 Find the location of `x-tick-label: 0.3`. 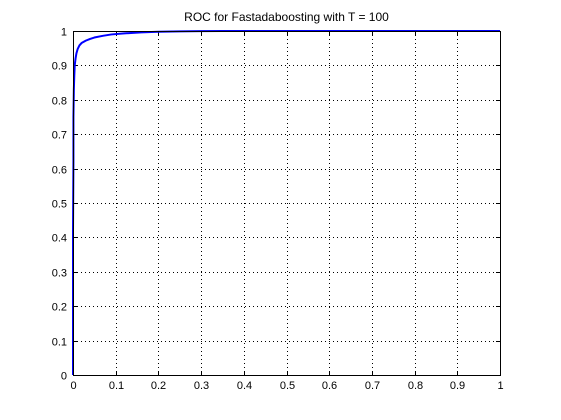

x-tick-label: 0.3 is located at coordinates (201, 386).